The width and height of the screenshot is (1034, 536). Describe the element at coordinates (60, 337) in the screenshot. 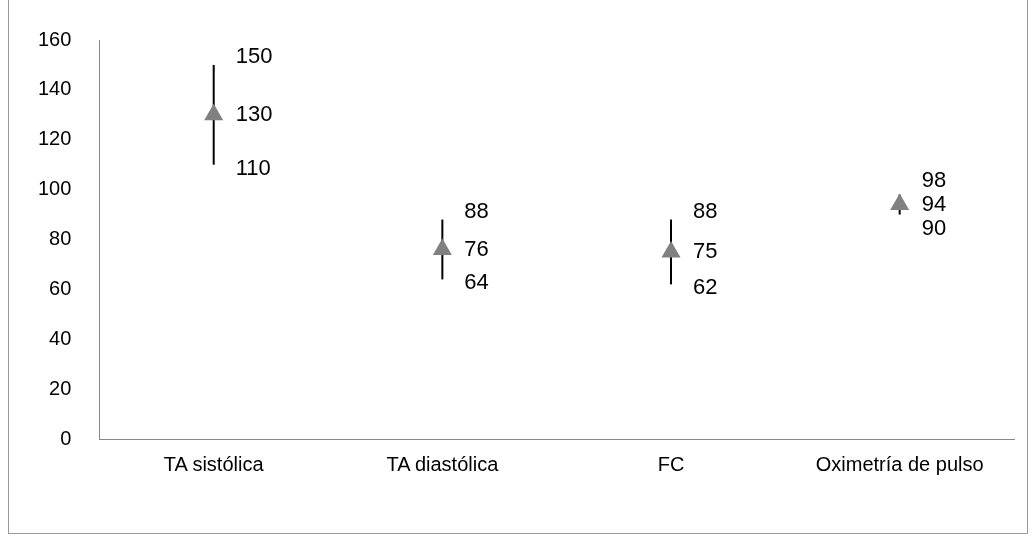

I see `y-tick-label: 40` at that location.